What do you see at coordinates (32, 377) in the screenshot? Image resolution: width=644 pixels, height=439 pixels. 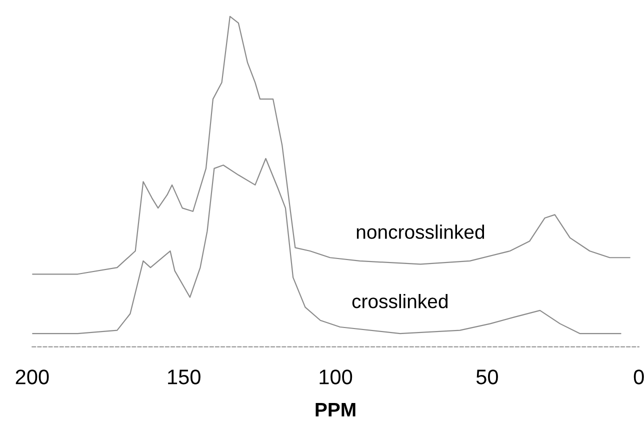 I see `x-tick-label: 200` at bounding box center [32, 377].